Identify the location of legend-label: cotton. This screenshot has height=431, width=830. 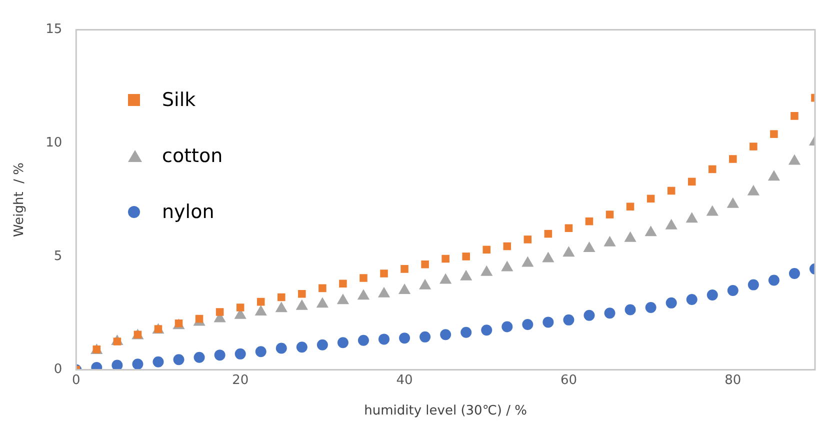
(192, 156).